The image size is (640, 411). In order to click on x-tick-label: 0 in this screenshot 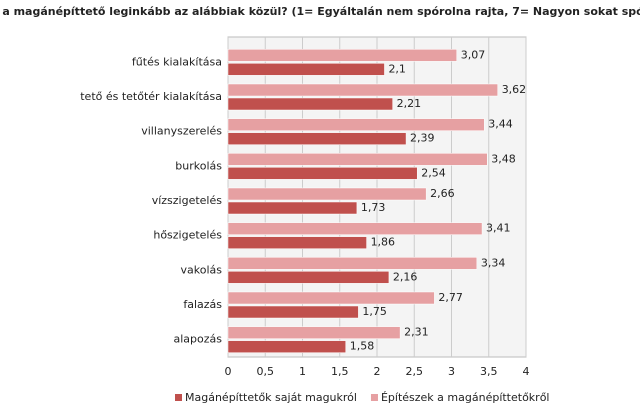, I will do `click(228, 371)`.